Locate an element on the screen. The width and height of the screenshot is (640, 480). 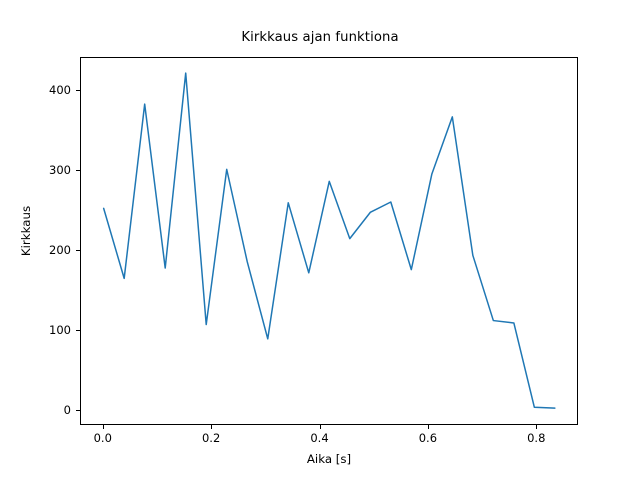
chart-title: Kirkkaus ajan funktiona is located at coordinates (320, 37).